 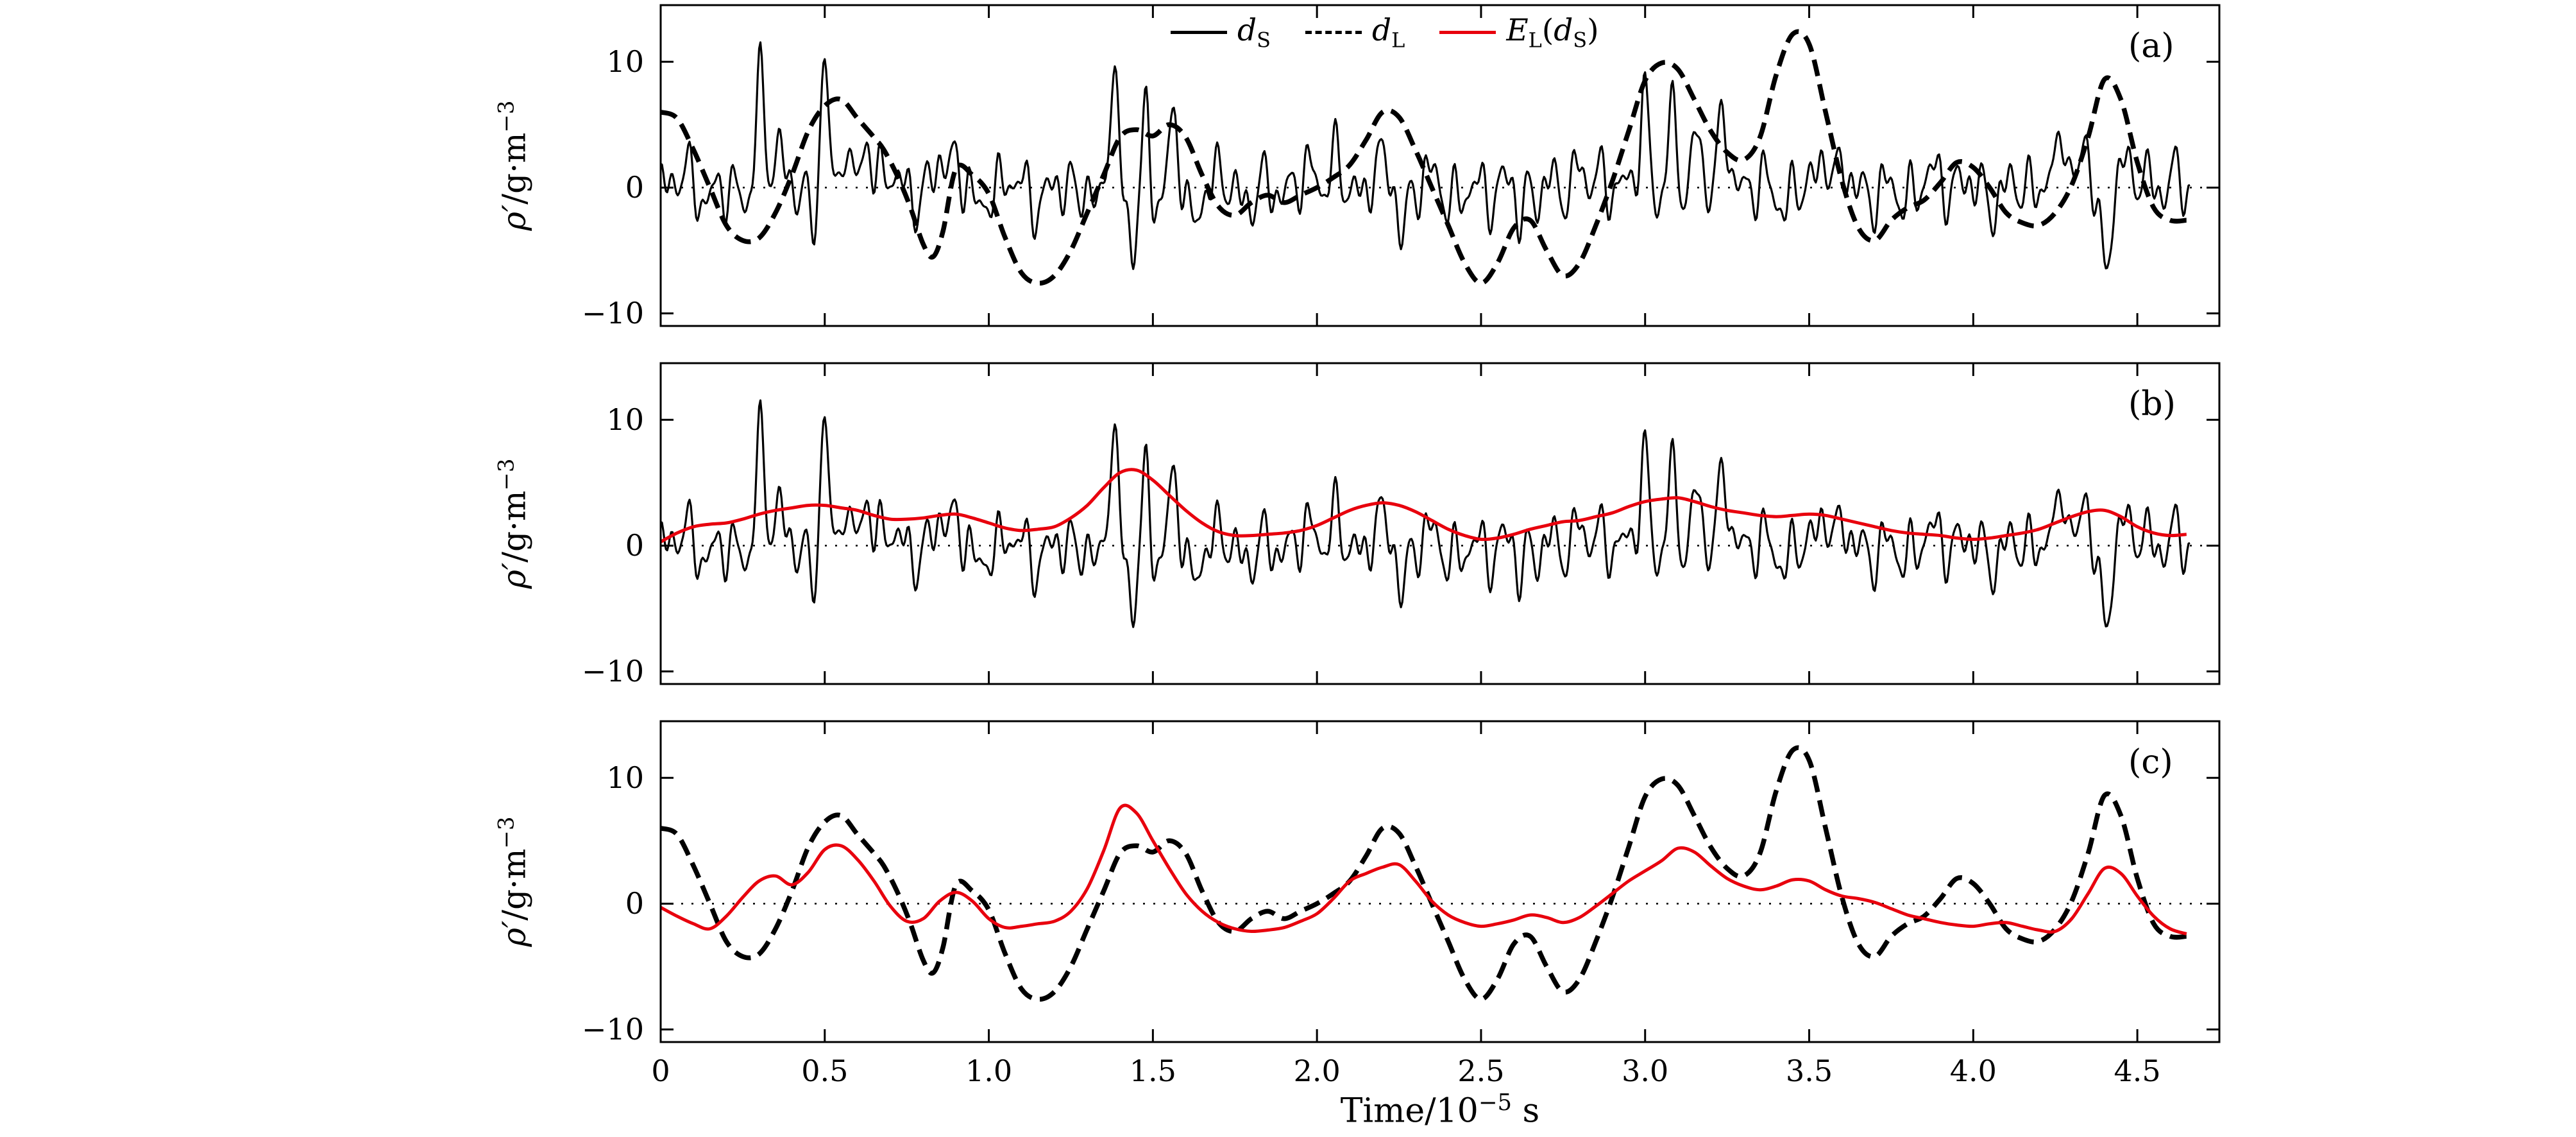 I want to click on x-tick-label: 1.5, so click(x=1152, y=1071).